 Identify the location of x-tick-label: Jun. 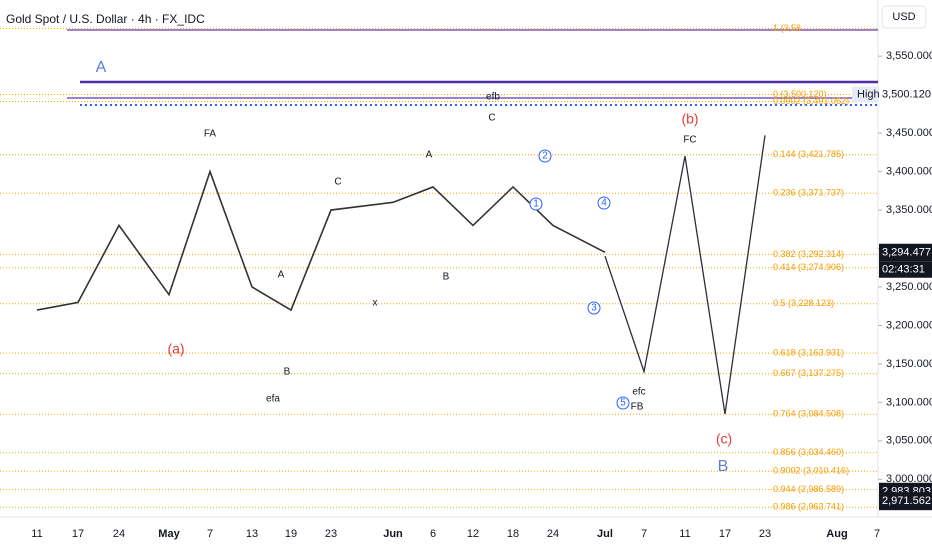
(393, 534).